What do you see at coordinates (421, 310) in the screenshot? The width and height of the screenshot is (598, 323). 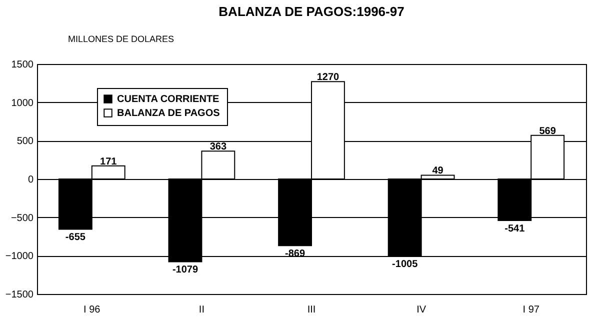 I see `x-tick-label: IV` at bounding box center [421, 310].